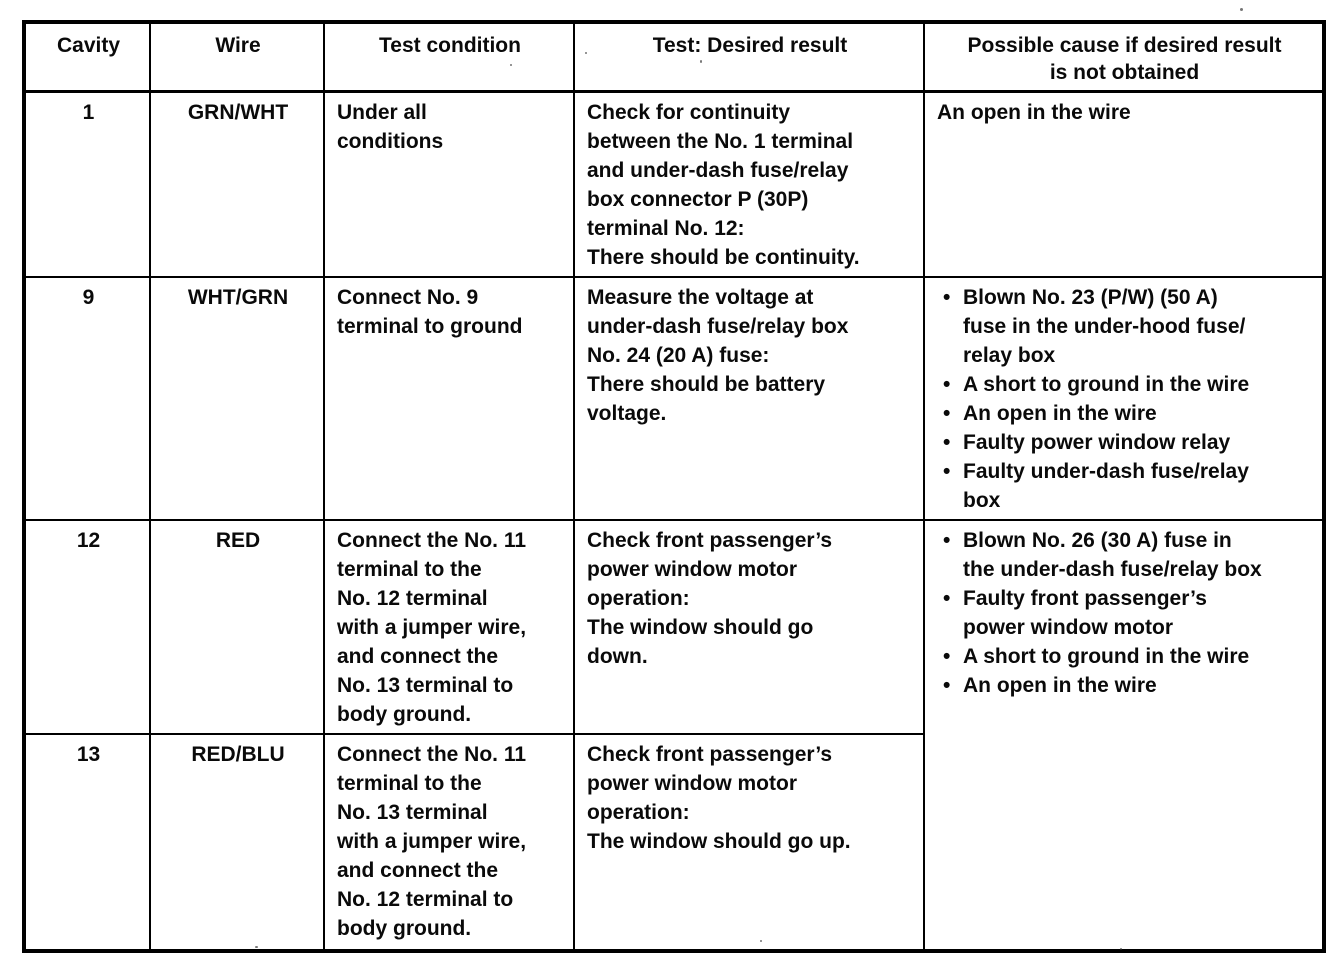 The height and width of the screenshot is (954, 1344). Describe the element at coordinates (87, 398) in the screenshot. I see `cavity-cell: 9` at that location.